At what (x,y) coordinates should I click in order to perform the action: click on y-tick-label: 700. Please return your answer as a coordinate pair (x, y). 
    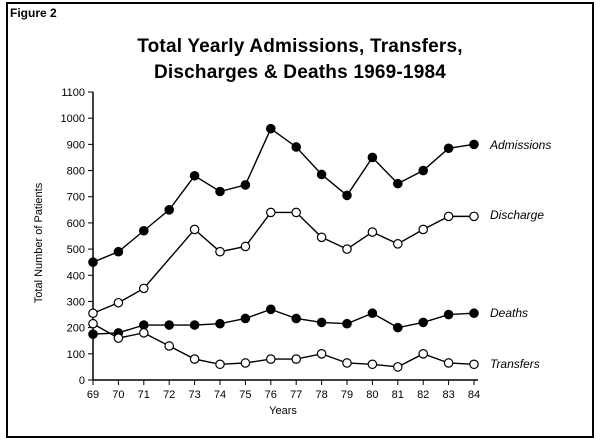
    Looking at the image, I should click on (76, 198).